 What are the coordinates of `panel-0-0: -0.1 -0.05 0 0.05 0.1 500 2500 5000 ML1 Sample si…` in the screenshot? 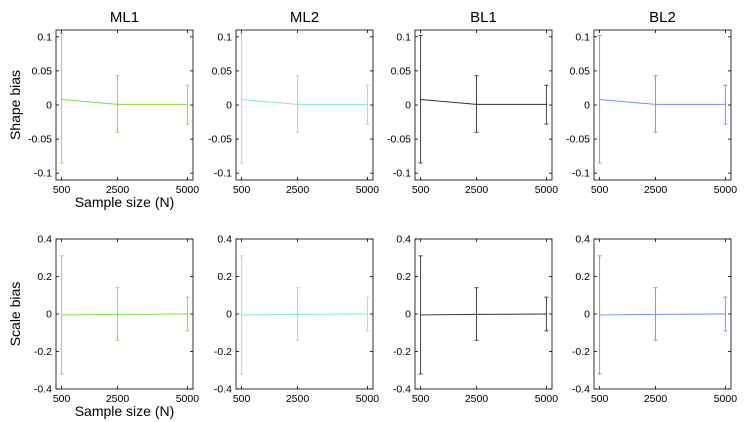 It's located at (103, 109).